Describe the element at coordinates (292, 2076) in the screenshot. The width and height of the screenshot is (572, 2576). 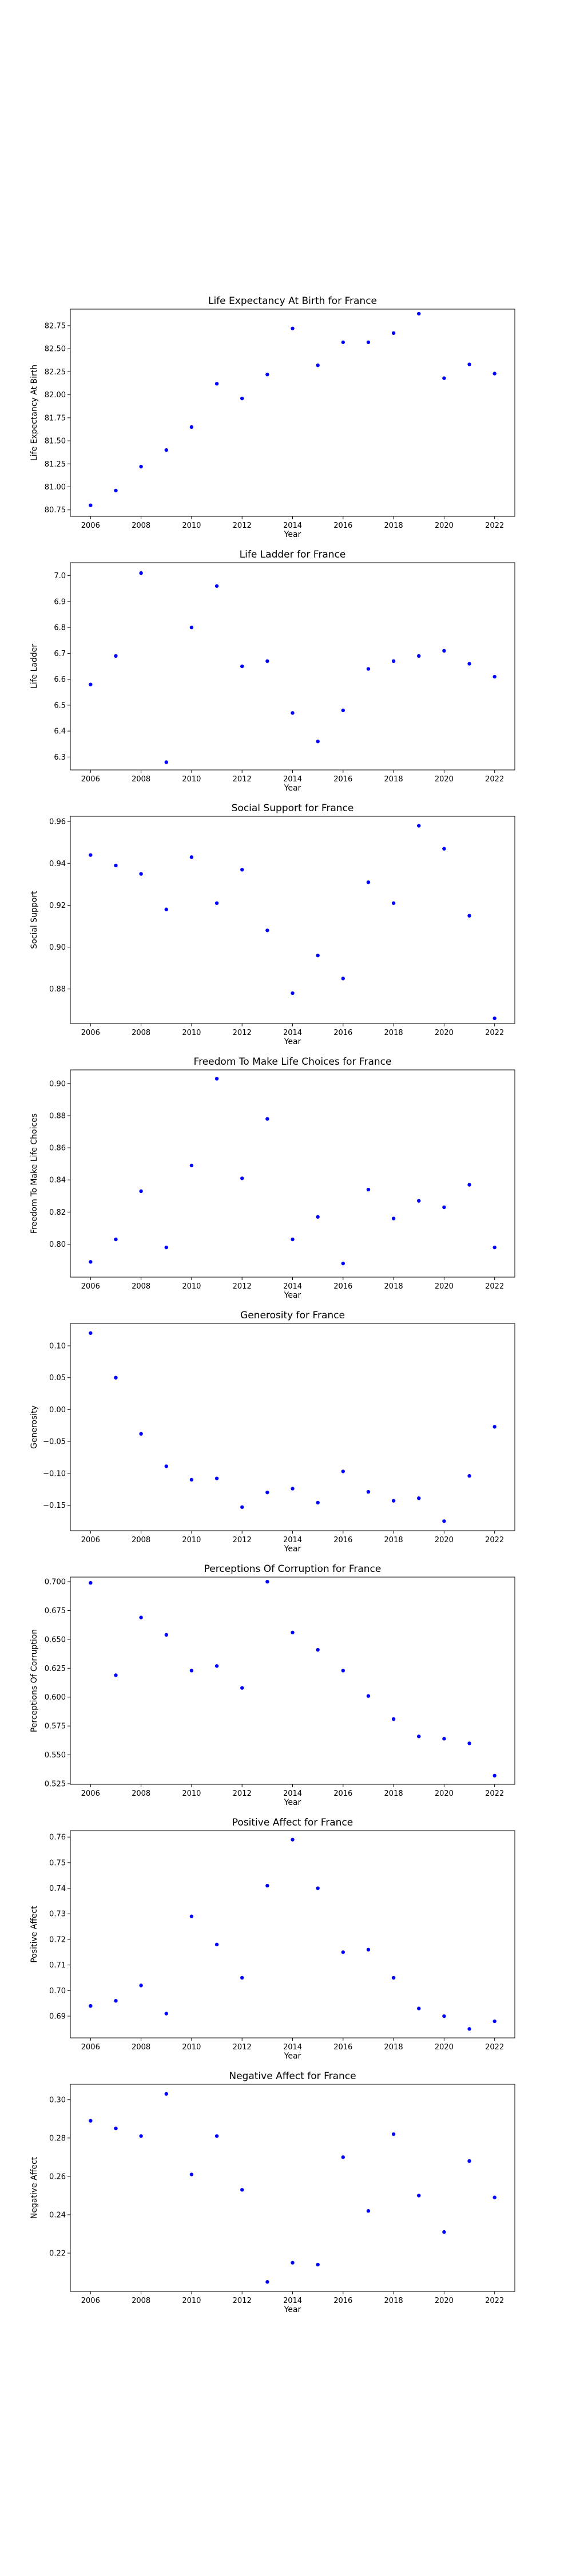
I see `chart-title: Negative Affect for France` at that location.